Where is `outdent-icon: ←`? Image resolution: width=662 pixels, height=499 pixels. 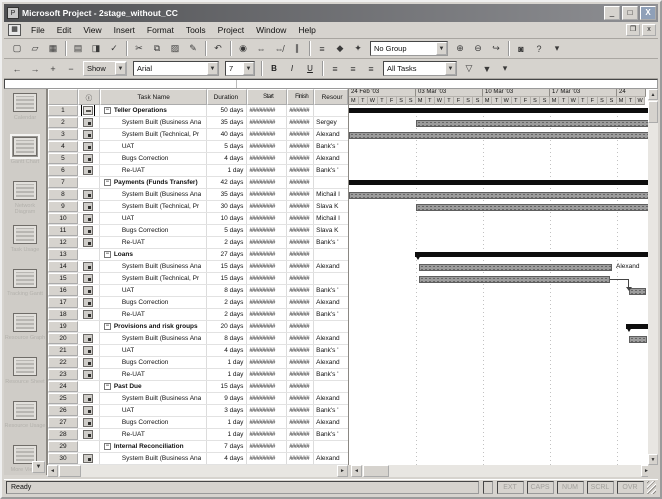
outdent-icon: ← is located at coordinates (17, 68).